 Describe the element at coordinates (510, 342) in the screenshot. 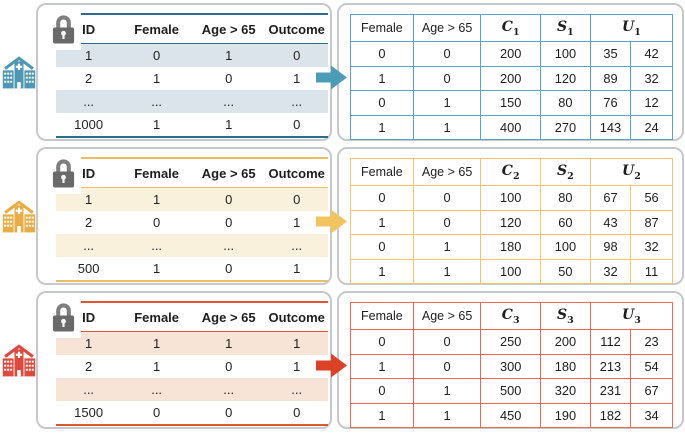

I see `table-cell: 250` at that location.